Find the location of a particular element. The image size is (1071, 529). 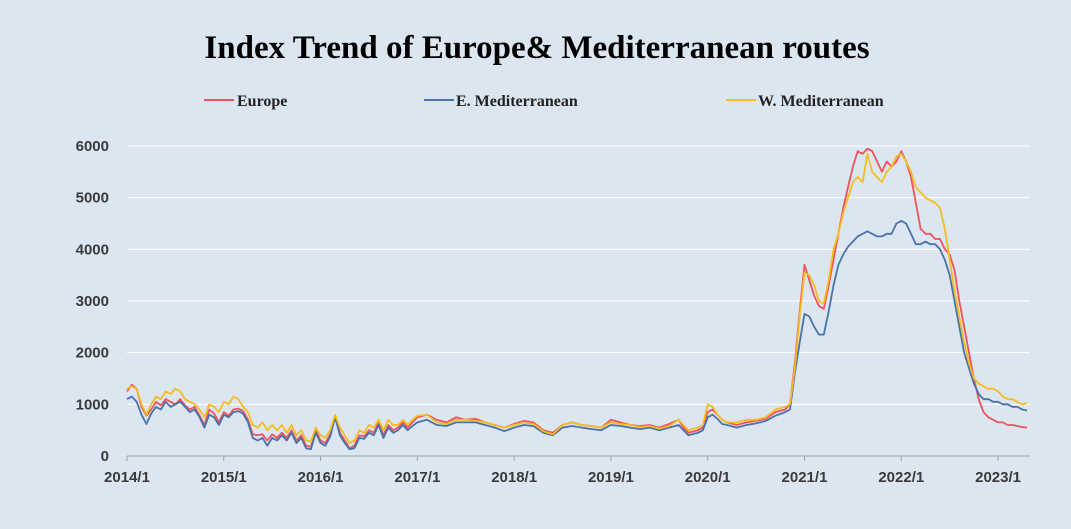

y-tick-label: 0 is located at coordinates (105, 456).